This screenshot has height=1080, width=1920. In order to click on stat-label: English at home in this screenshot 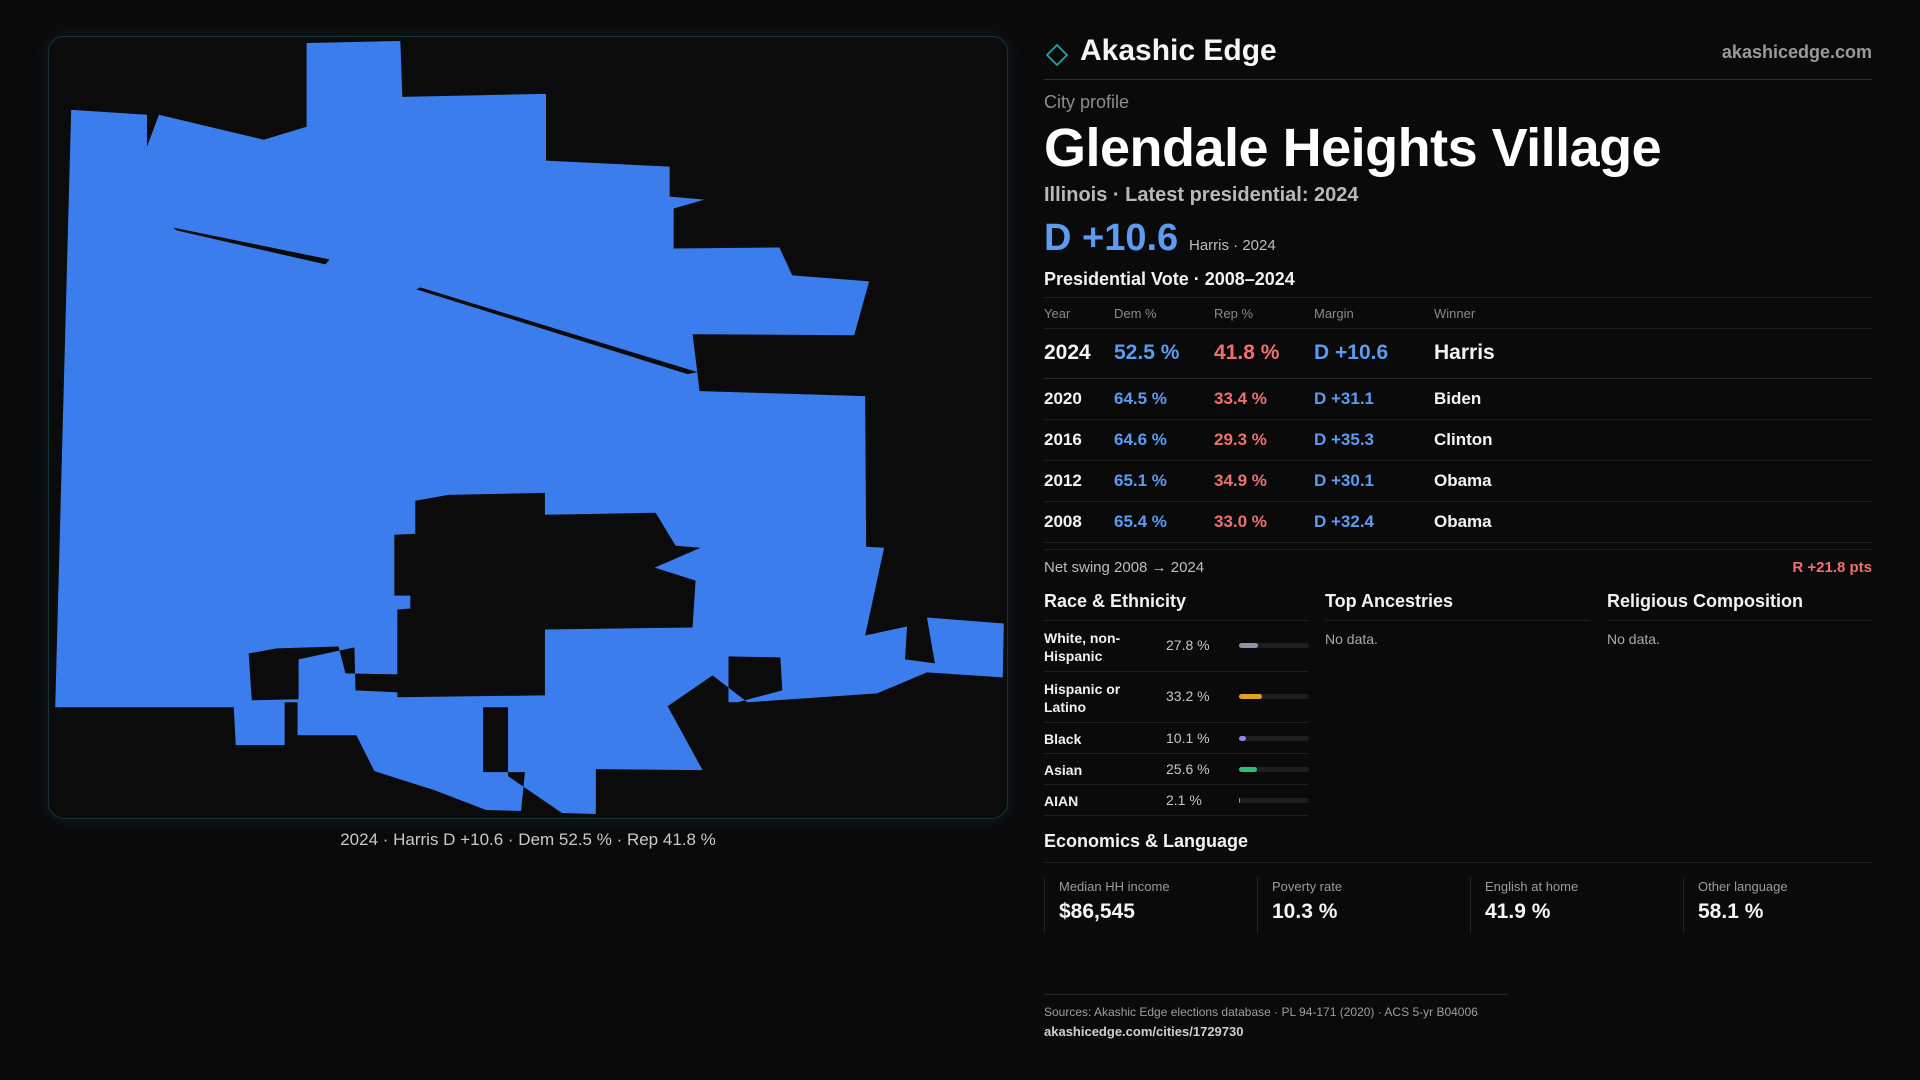, I will do `click(1532, 886)`.